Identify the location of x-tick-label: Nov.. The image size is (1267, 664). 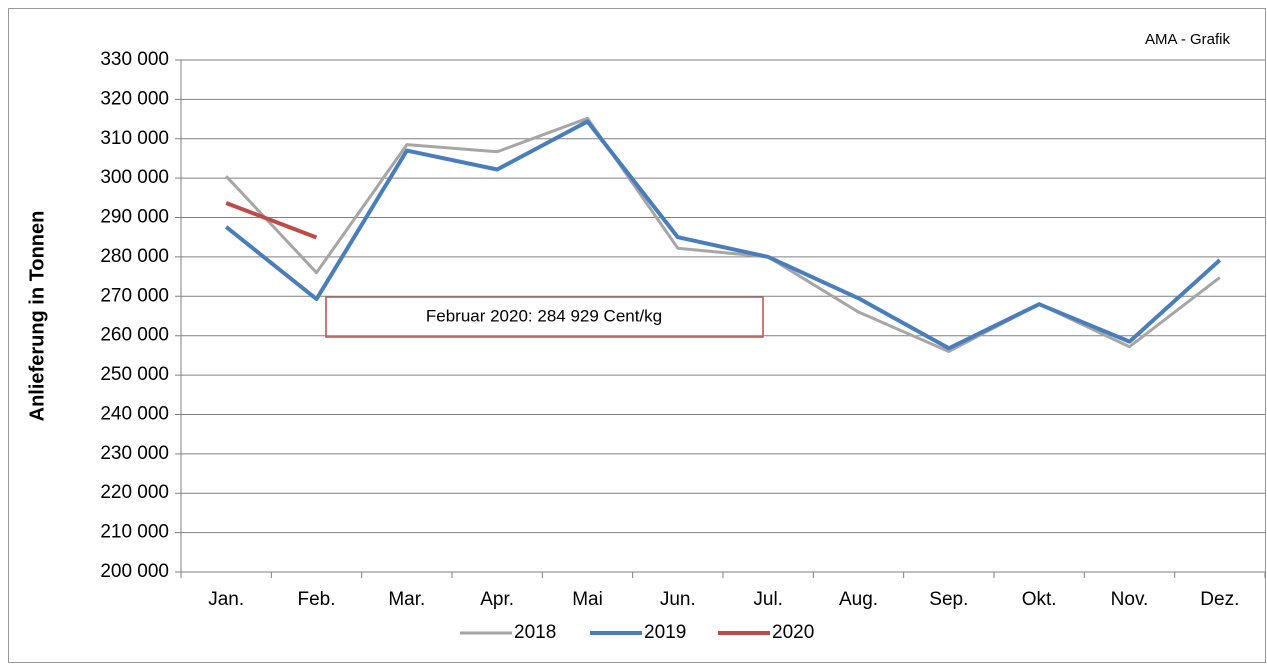
(1130, 599).